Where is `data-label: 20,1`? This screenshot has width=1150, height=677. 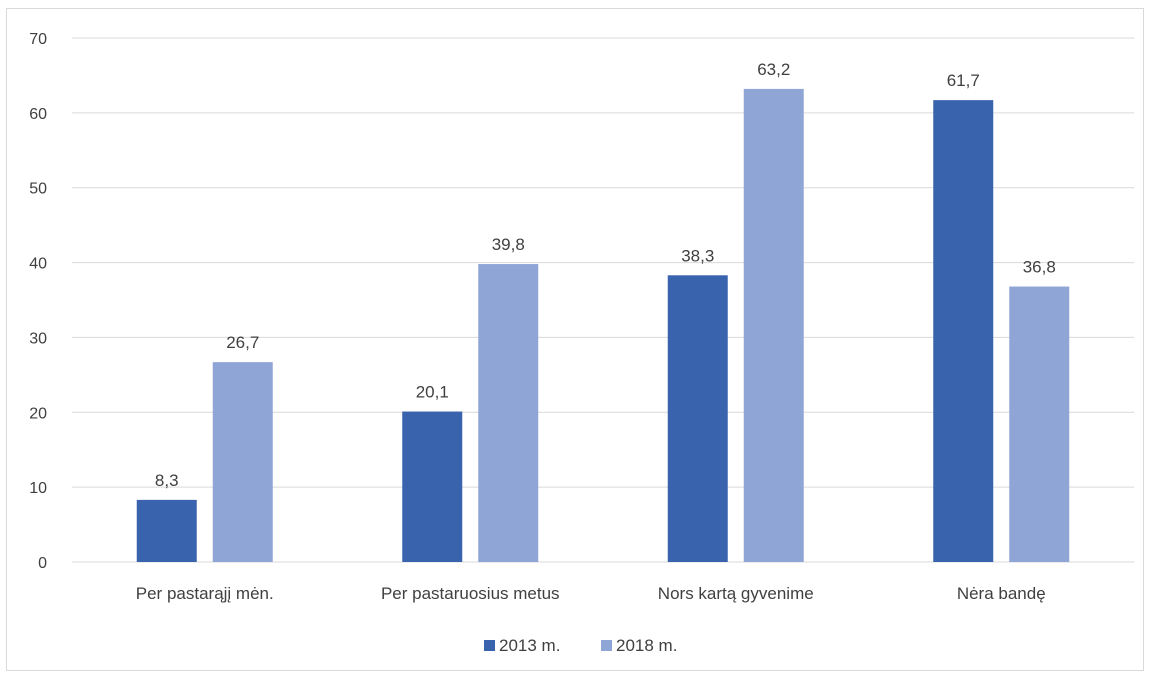 data-label: 20,1 is located at coordinates (432, 392).